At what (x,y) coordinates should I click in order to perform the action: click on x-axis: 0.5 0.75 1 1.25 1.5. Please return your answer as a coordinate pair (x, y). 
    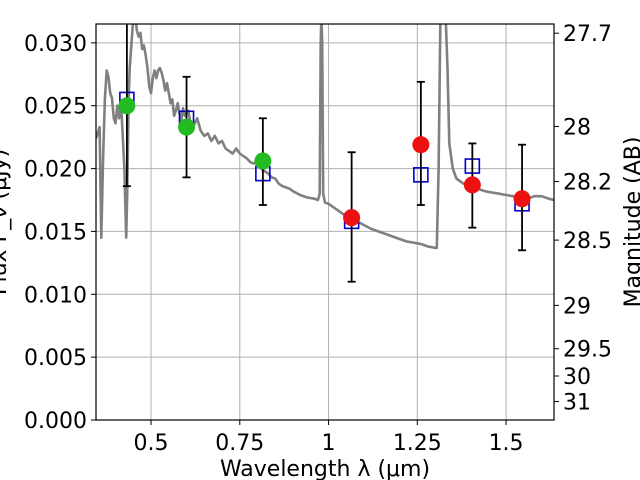
    Looking at the image, I should click on (329, 438).